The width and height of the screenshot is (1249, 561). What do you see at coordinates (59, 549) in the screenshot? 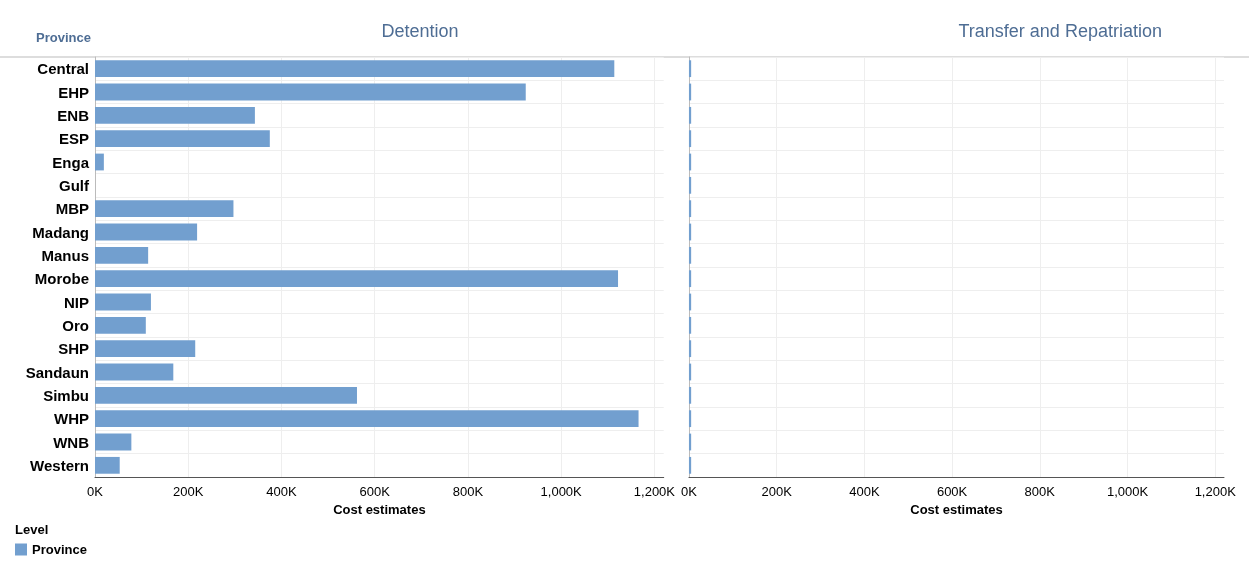
I see `legend-label: Province` at bounding box center [59, 549].